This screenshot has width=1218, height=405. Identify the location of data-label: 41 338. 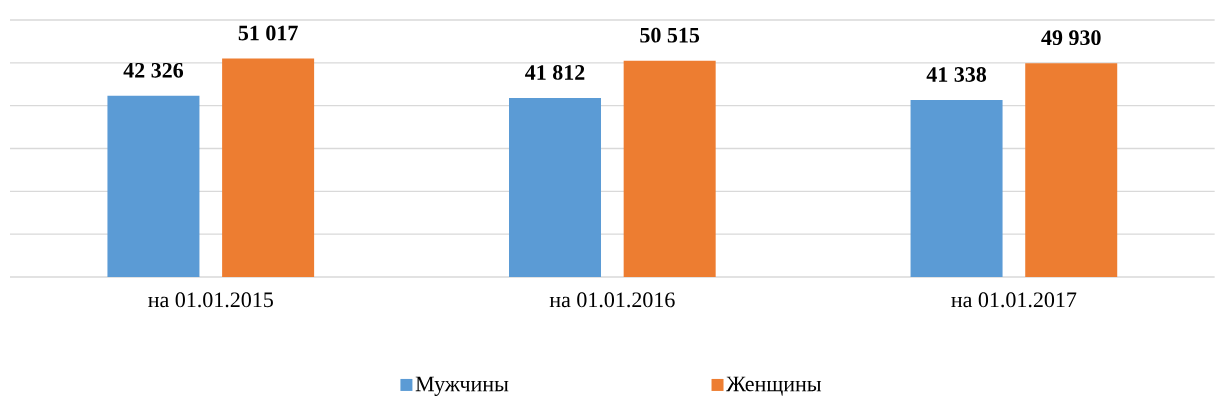
(956, 74).